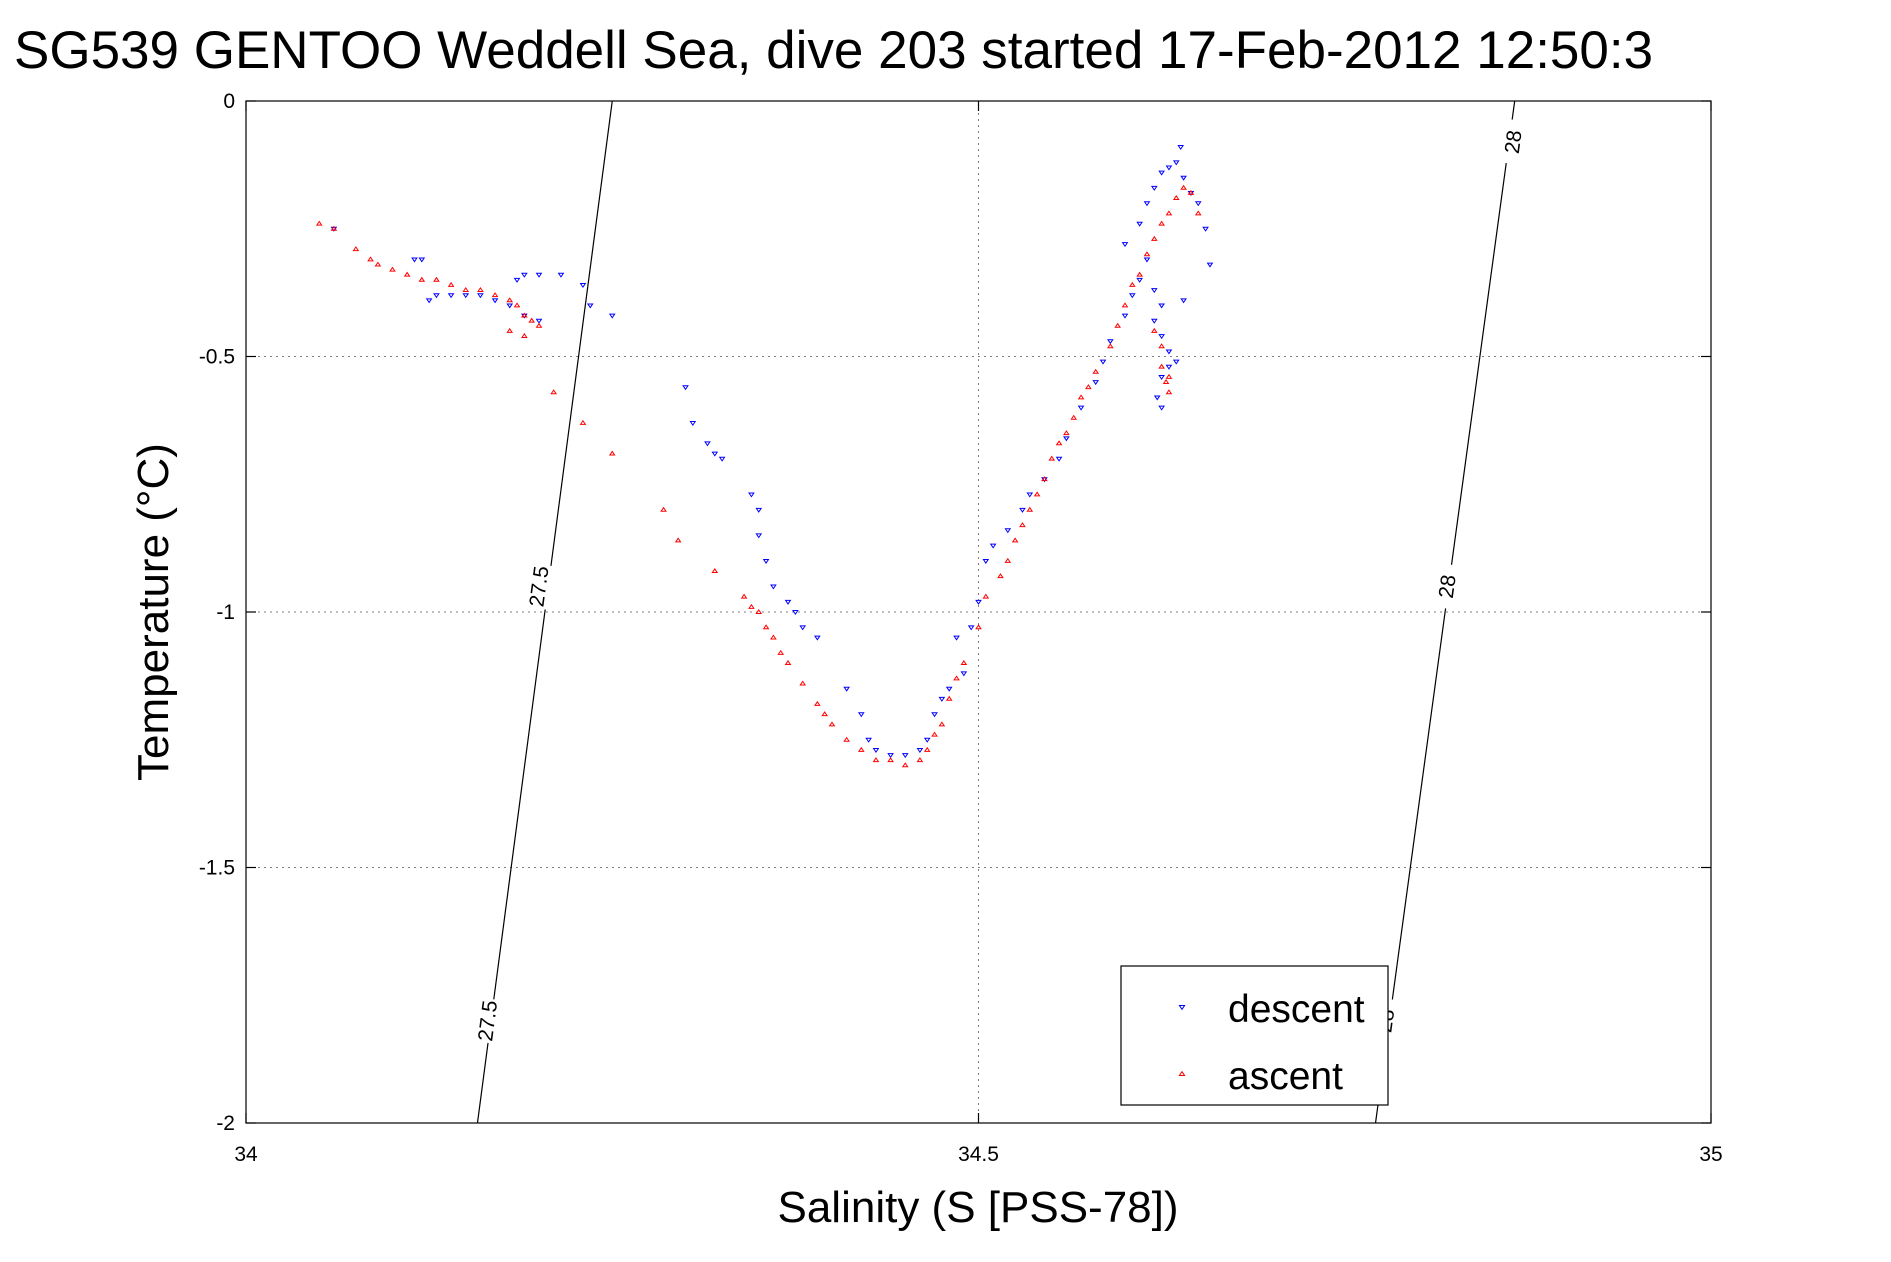 The height and width of the screenshot is (1262, 1891). I want to click on y-tick-label: -1.5, so click(217, 868).